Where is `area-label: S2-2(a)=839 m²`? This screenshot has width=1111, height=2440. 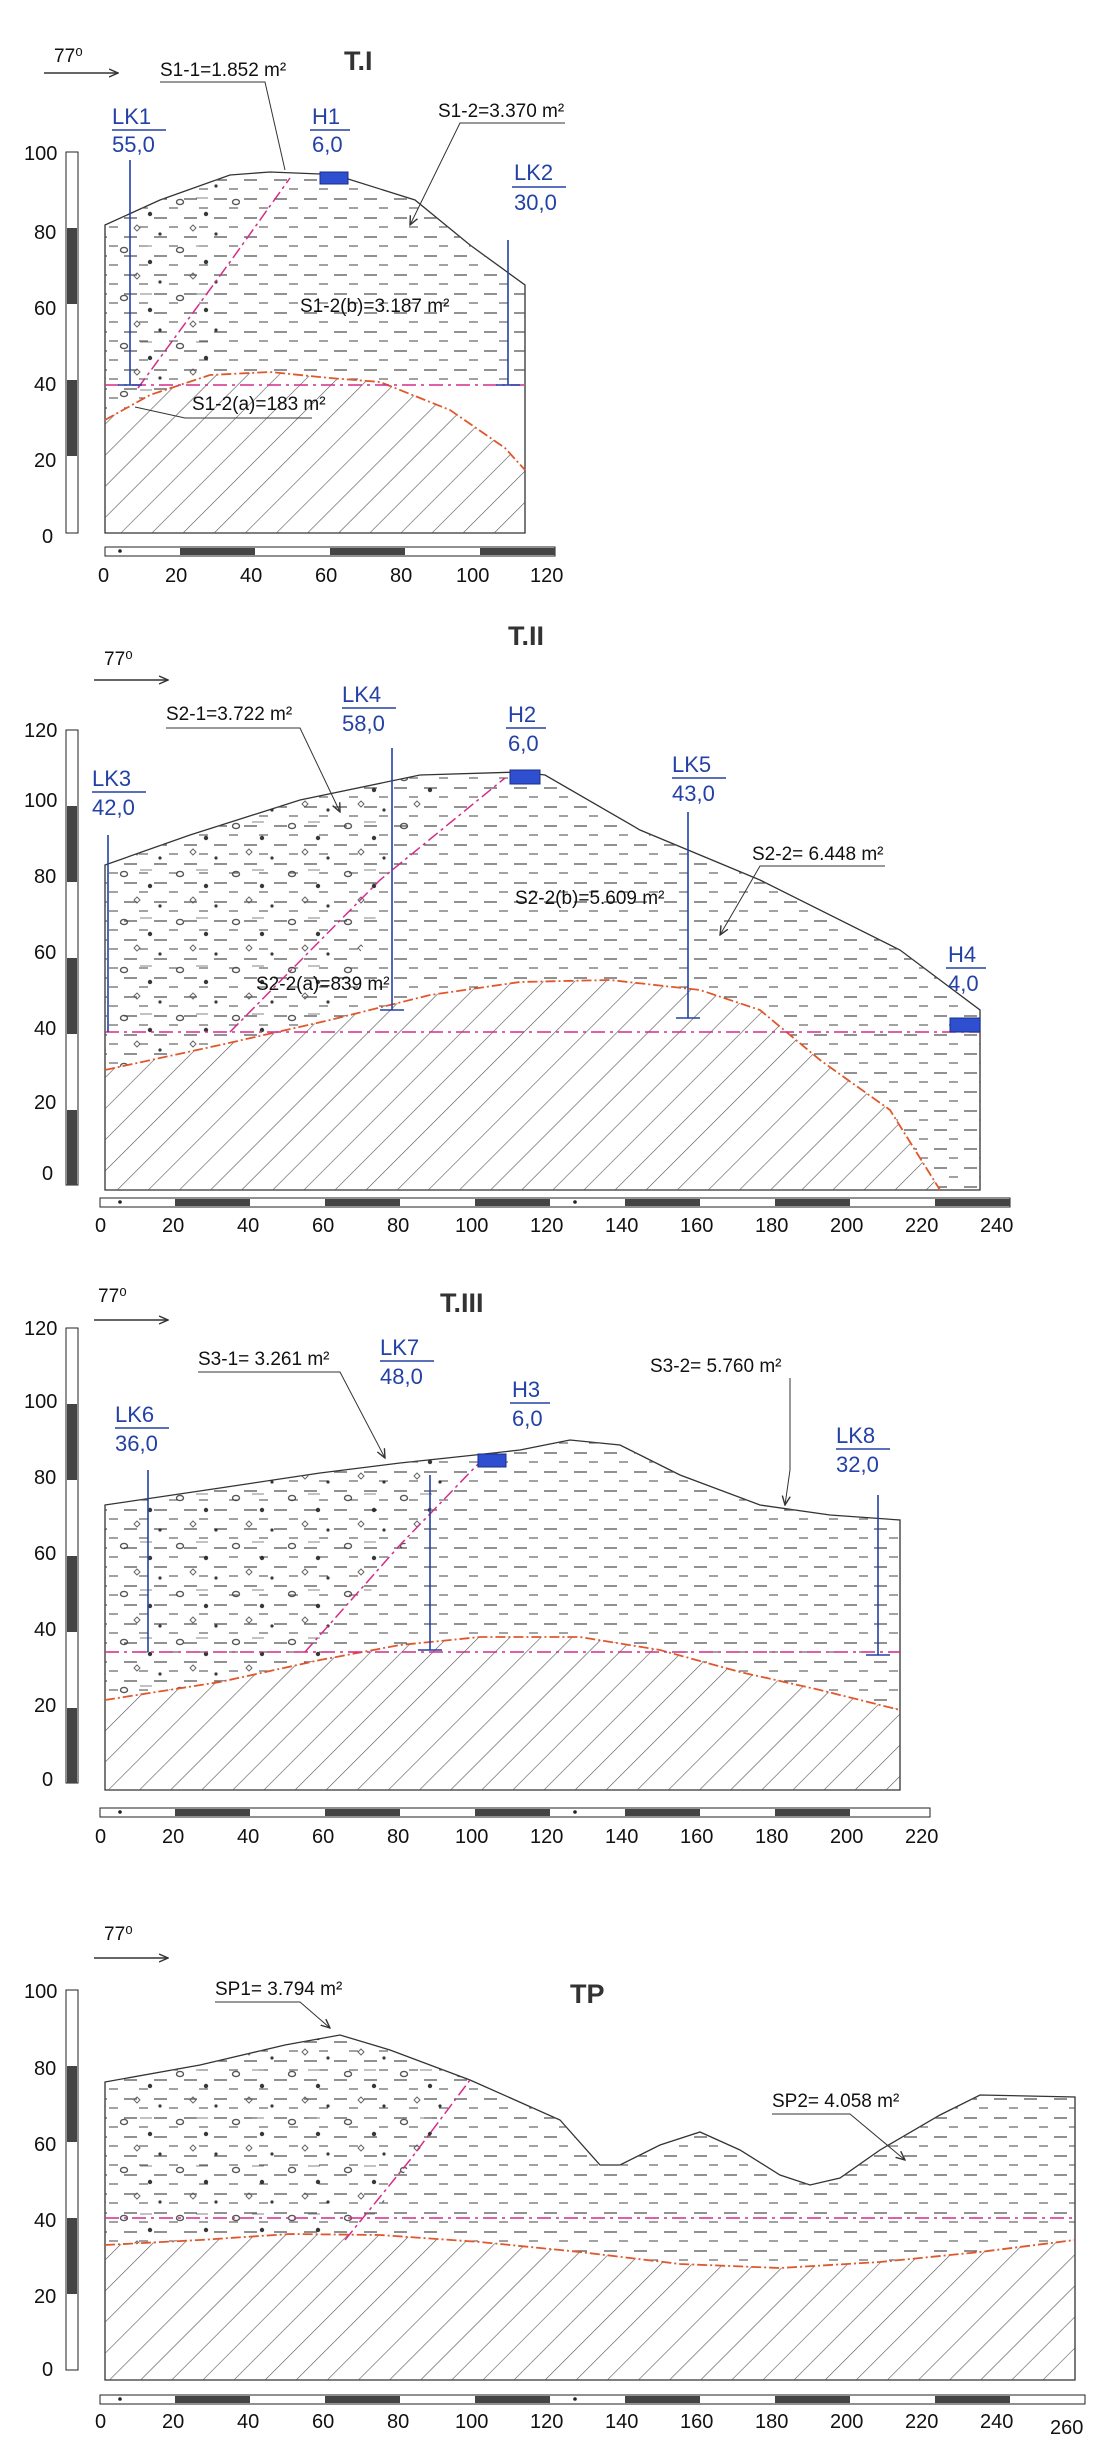 area-label: S2-2(a)=839 m² is located at coordinates (323, 984).